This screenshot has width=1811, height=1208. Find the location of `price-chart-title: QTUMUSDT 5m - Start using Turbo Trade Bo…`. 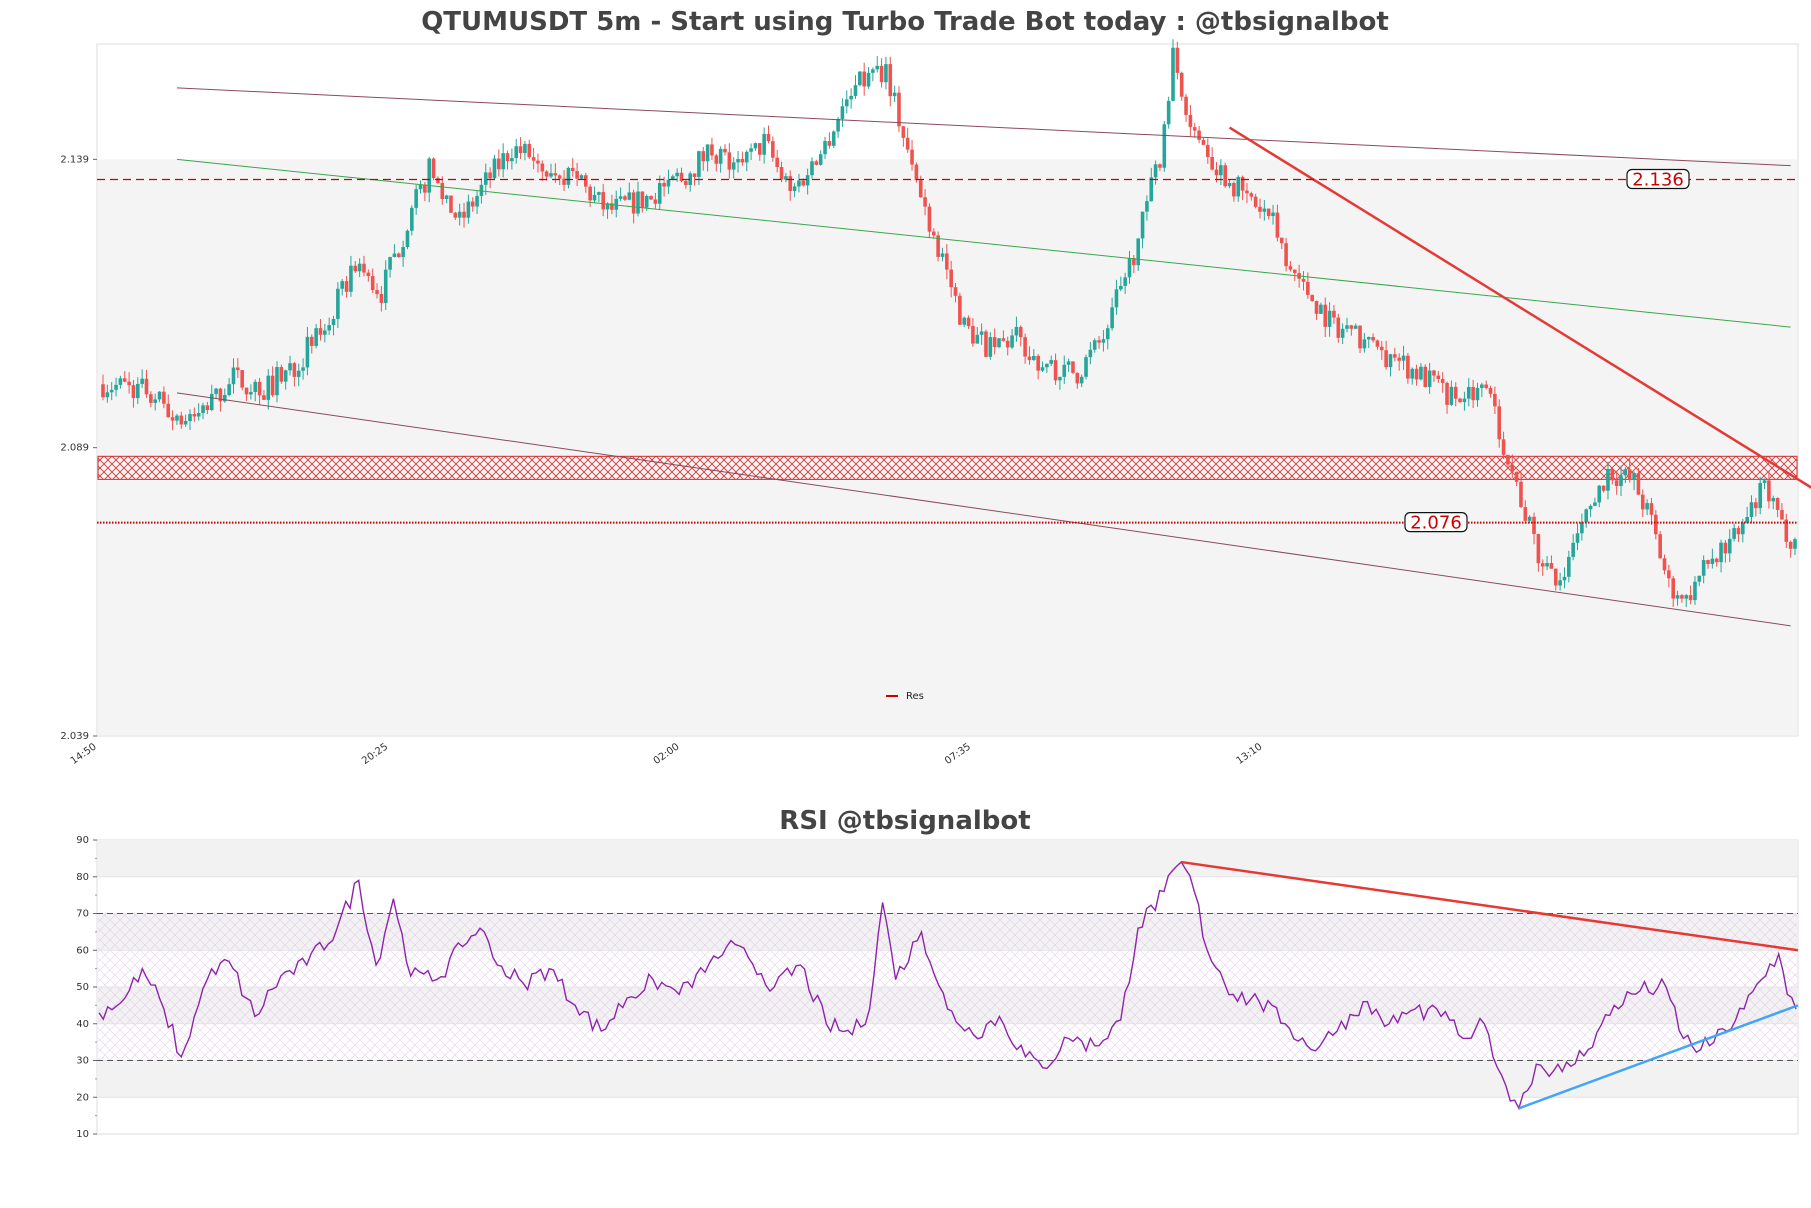

price-chart-title: QTUMUSDT 5m - Start using Turbo Trade Bo… is located at coordinates (905, 22).